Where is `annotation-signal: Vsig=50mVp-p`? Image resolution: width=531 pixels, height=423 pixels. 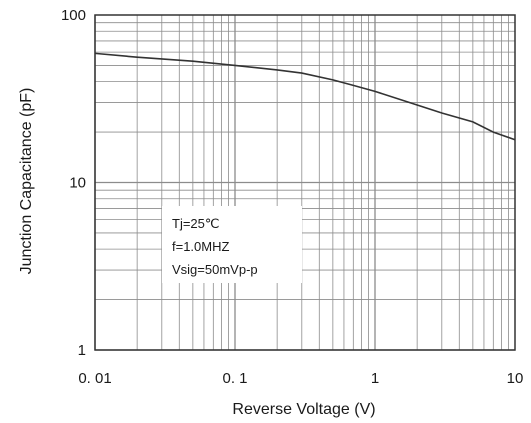 annotation-signal: Vsig=50mVp-p is located at coordinates (215, 269).